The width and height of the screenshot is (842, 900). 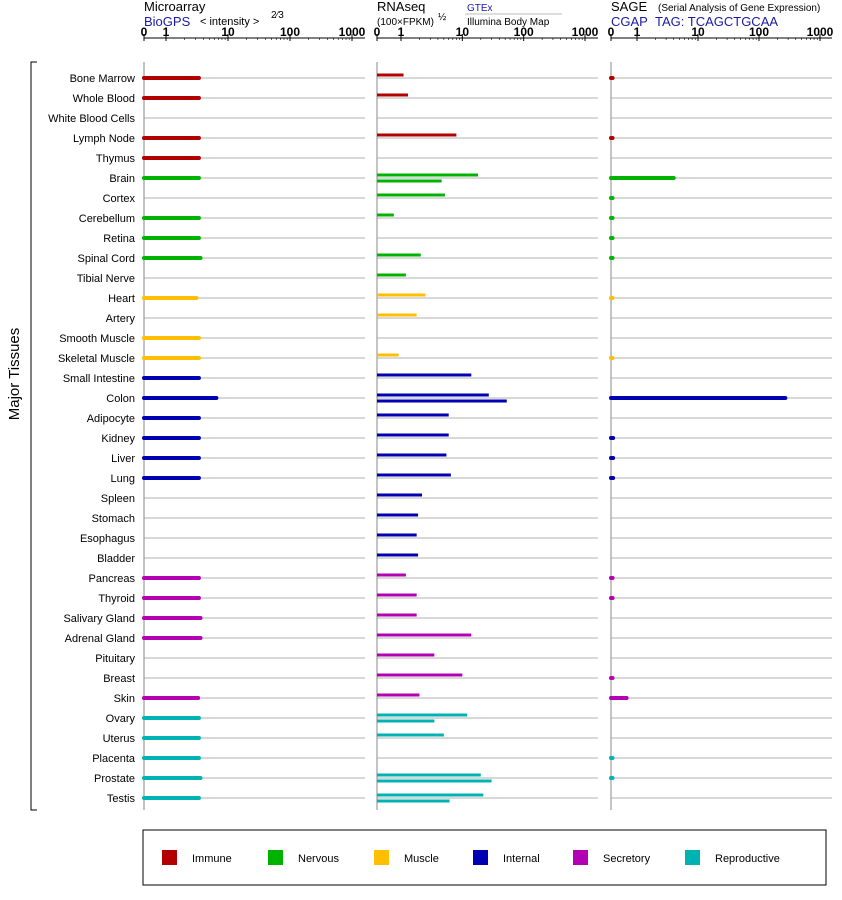 I want to click on tissue-label-small-intestine: Small Intestine, so click(x=99, y=379).